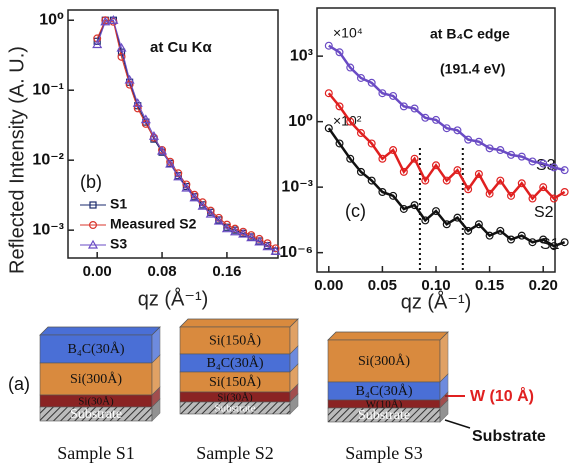 This screenshot has width=583, height=470. I want to click on y-tick-label: 10⁻², so click(48, 159).